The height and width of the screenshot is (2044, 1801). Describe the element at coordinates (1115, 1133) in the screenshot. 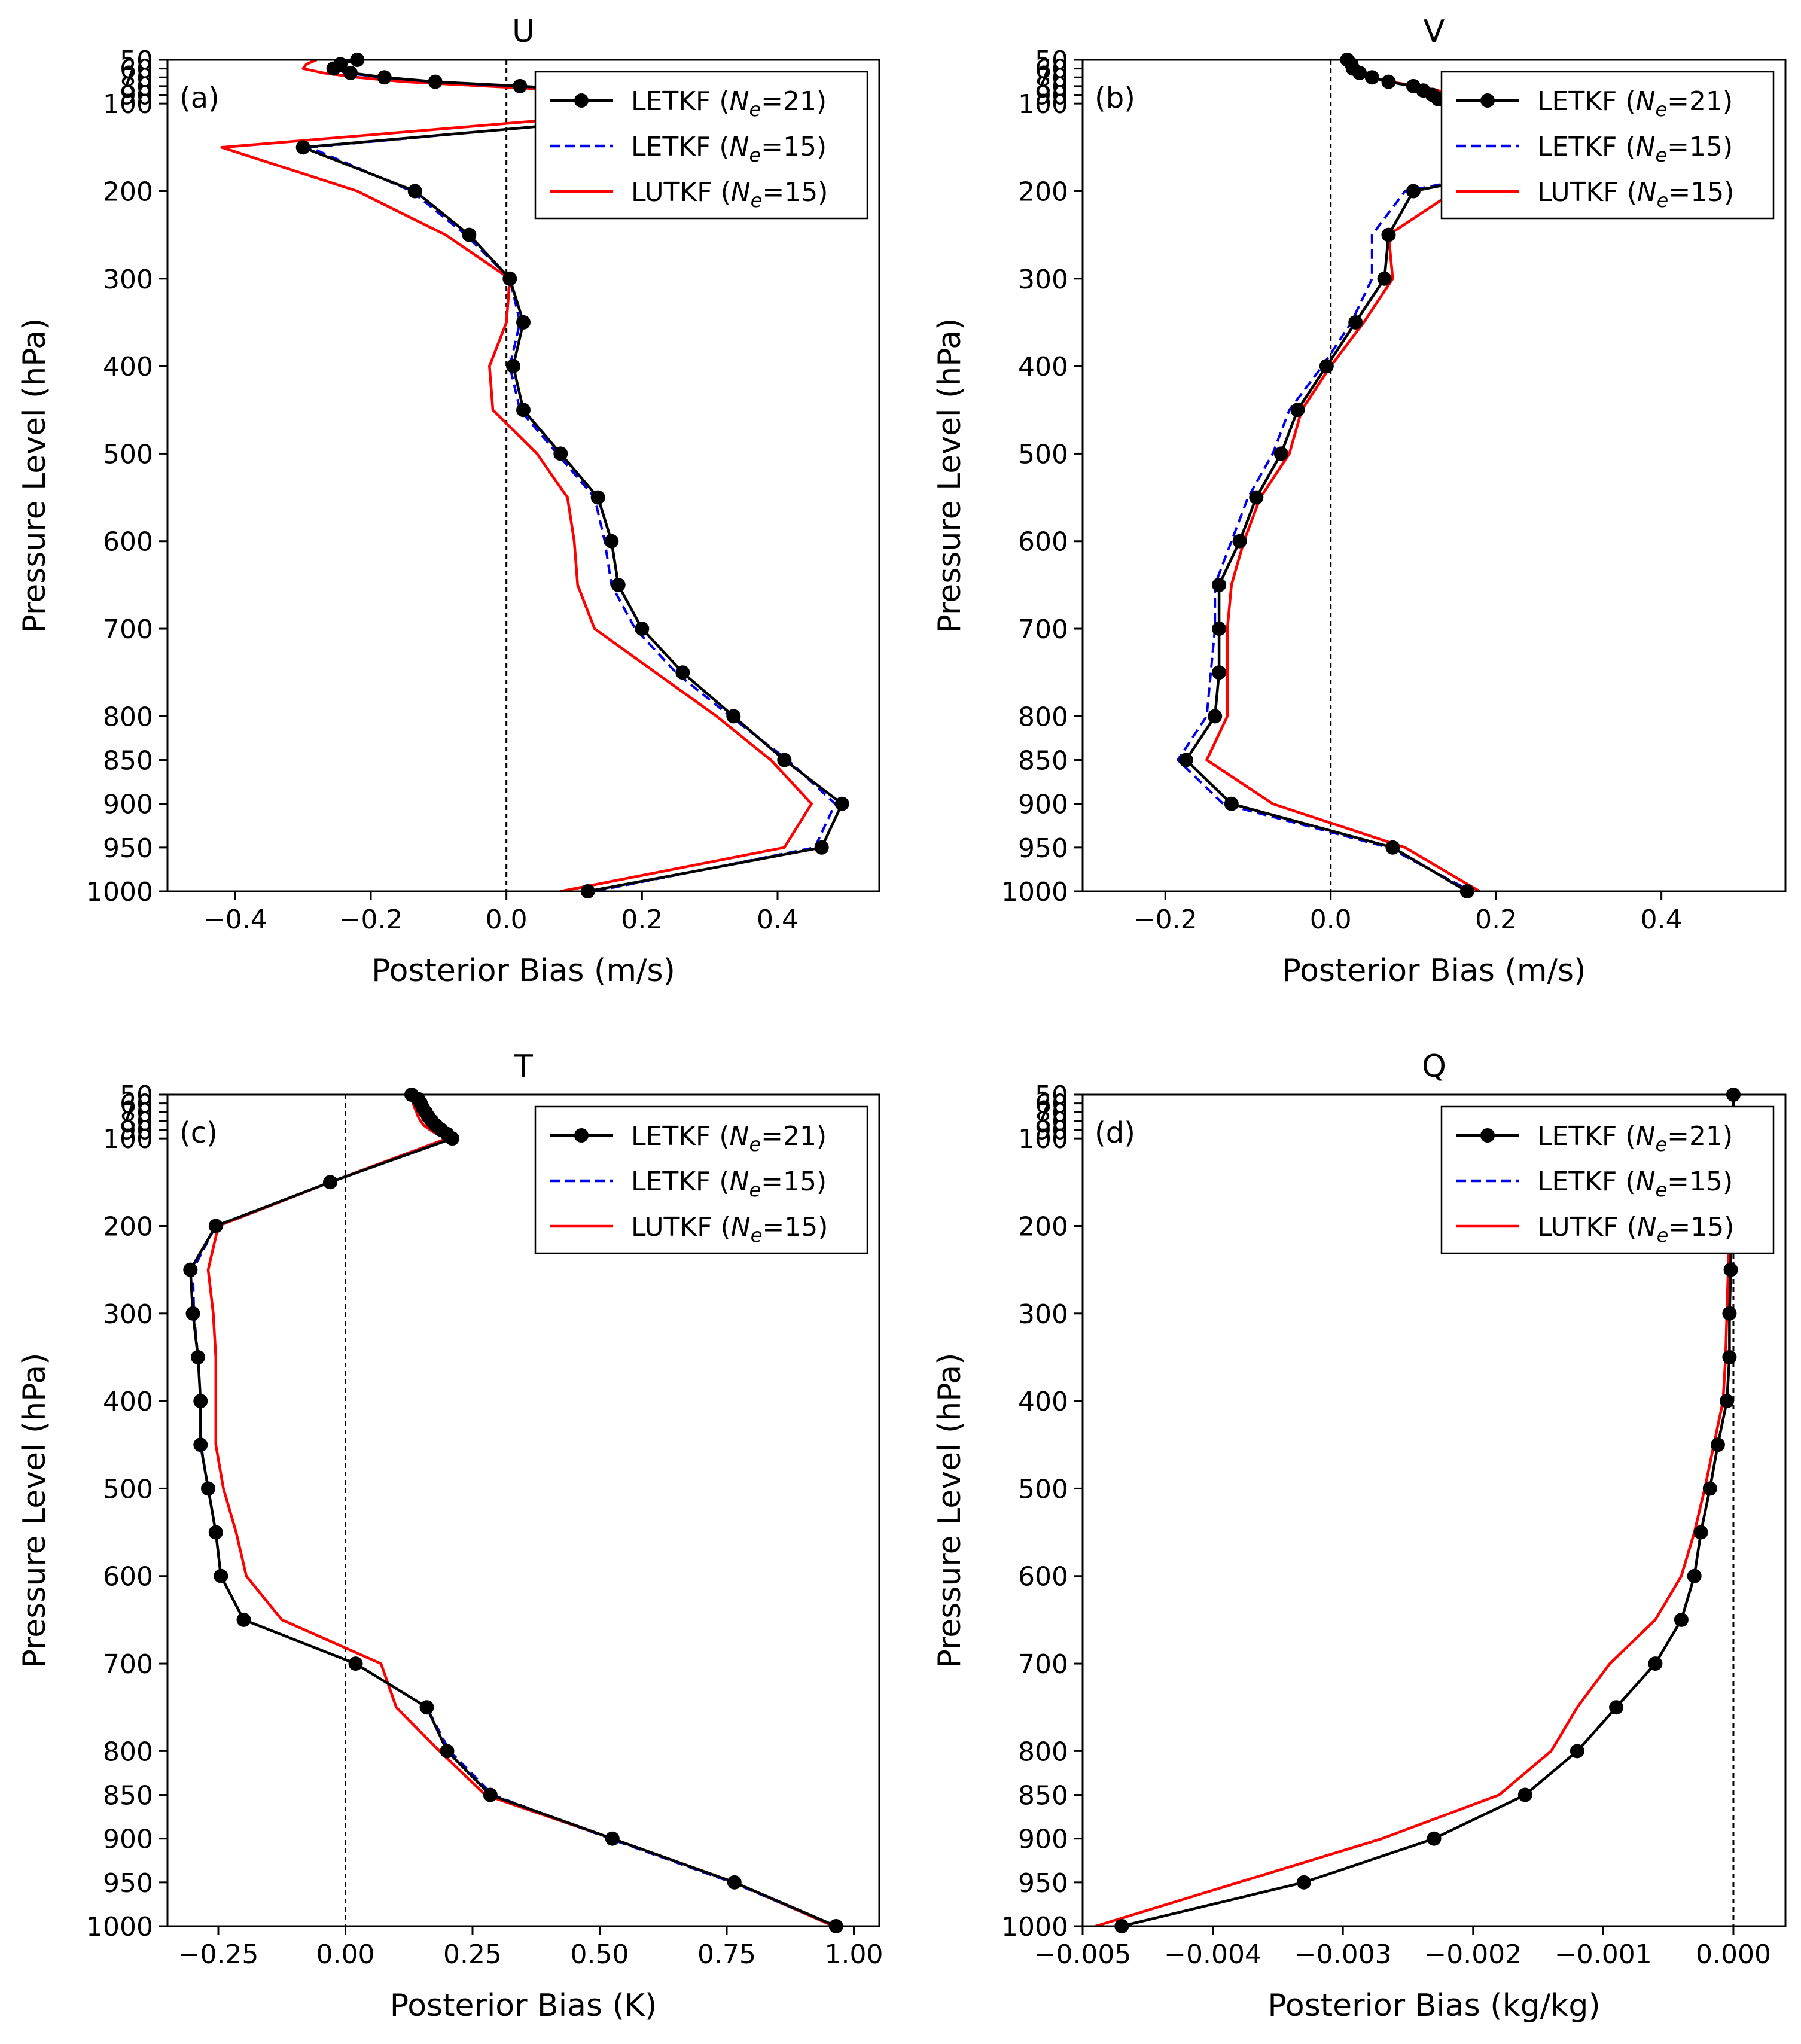

I see `panel-label: (d)` at that location.